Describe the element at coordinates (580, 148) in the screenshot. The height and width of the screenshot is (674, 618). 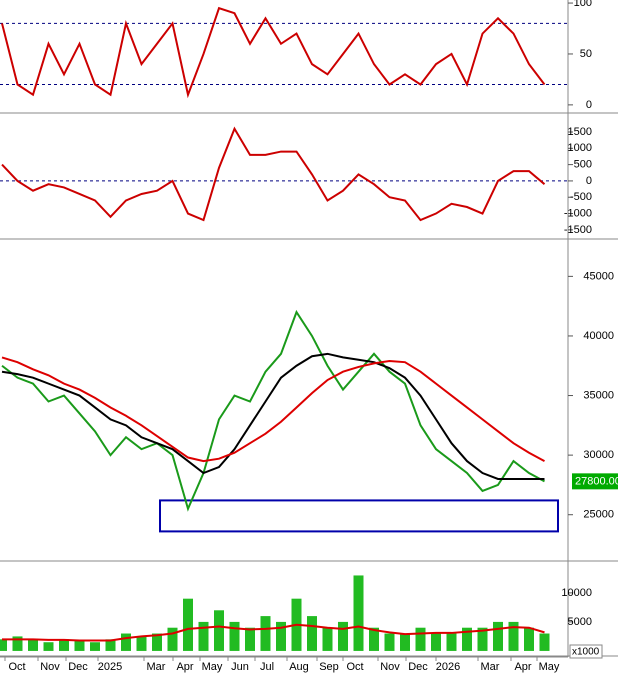
I see `y-tick-label: 1000` at that location.